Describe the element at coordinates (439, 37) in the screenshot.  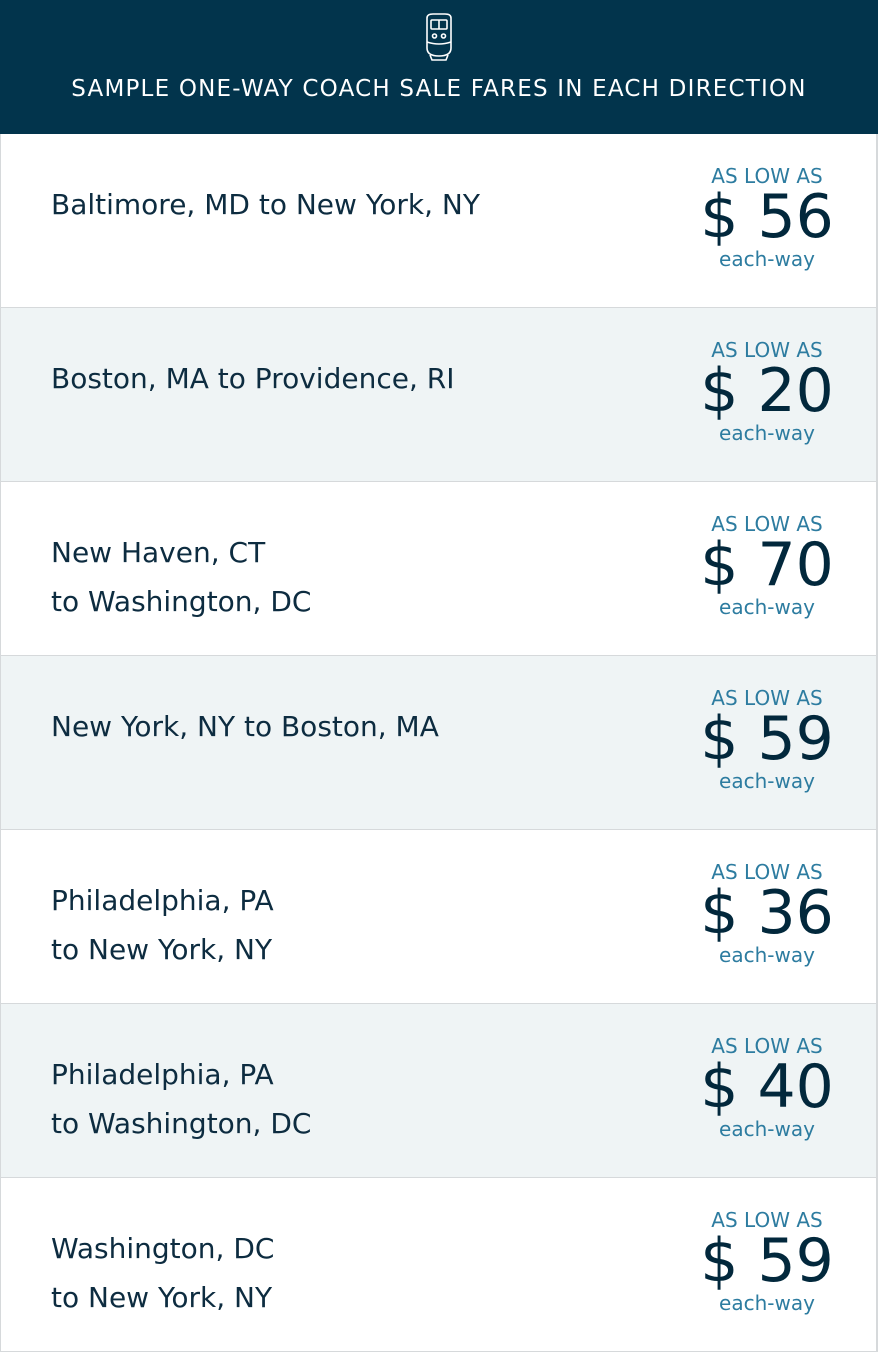
I see `train-icon` at that location.